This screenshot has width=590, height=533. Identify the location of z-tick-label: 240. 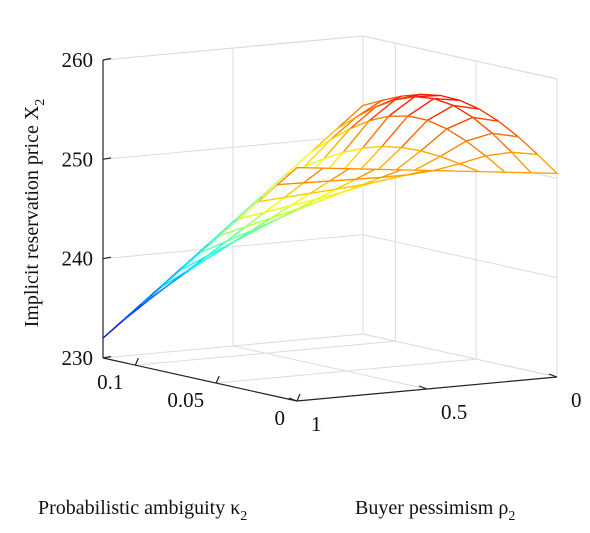
(78, 259).